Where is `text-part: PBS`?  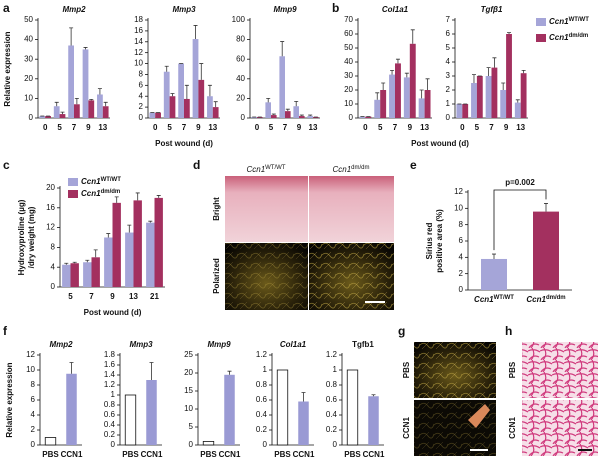 text-part: PBS is located at coordinates (282, 454).